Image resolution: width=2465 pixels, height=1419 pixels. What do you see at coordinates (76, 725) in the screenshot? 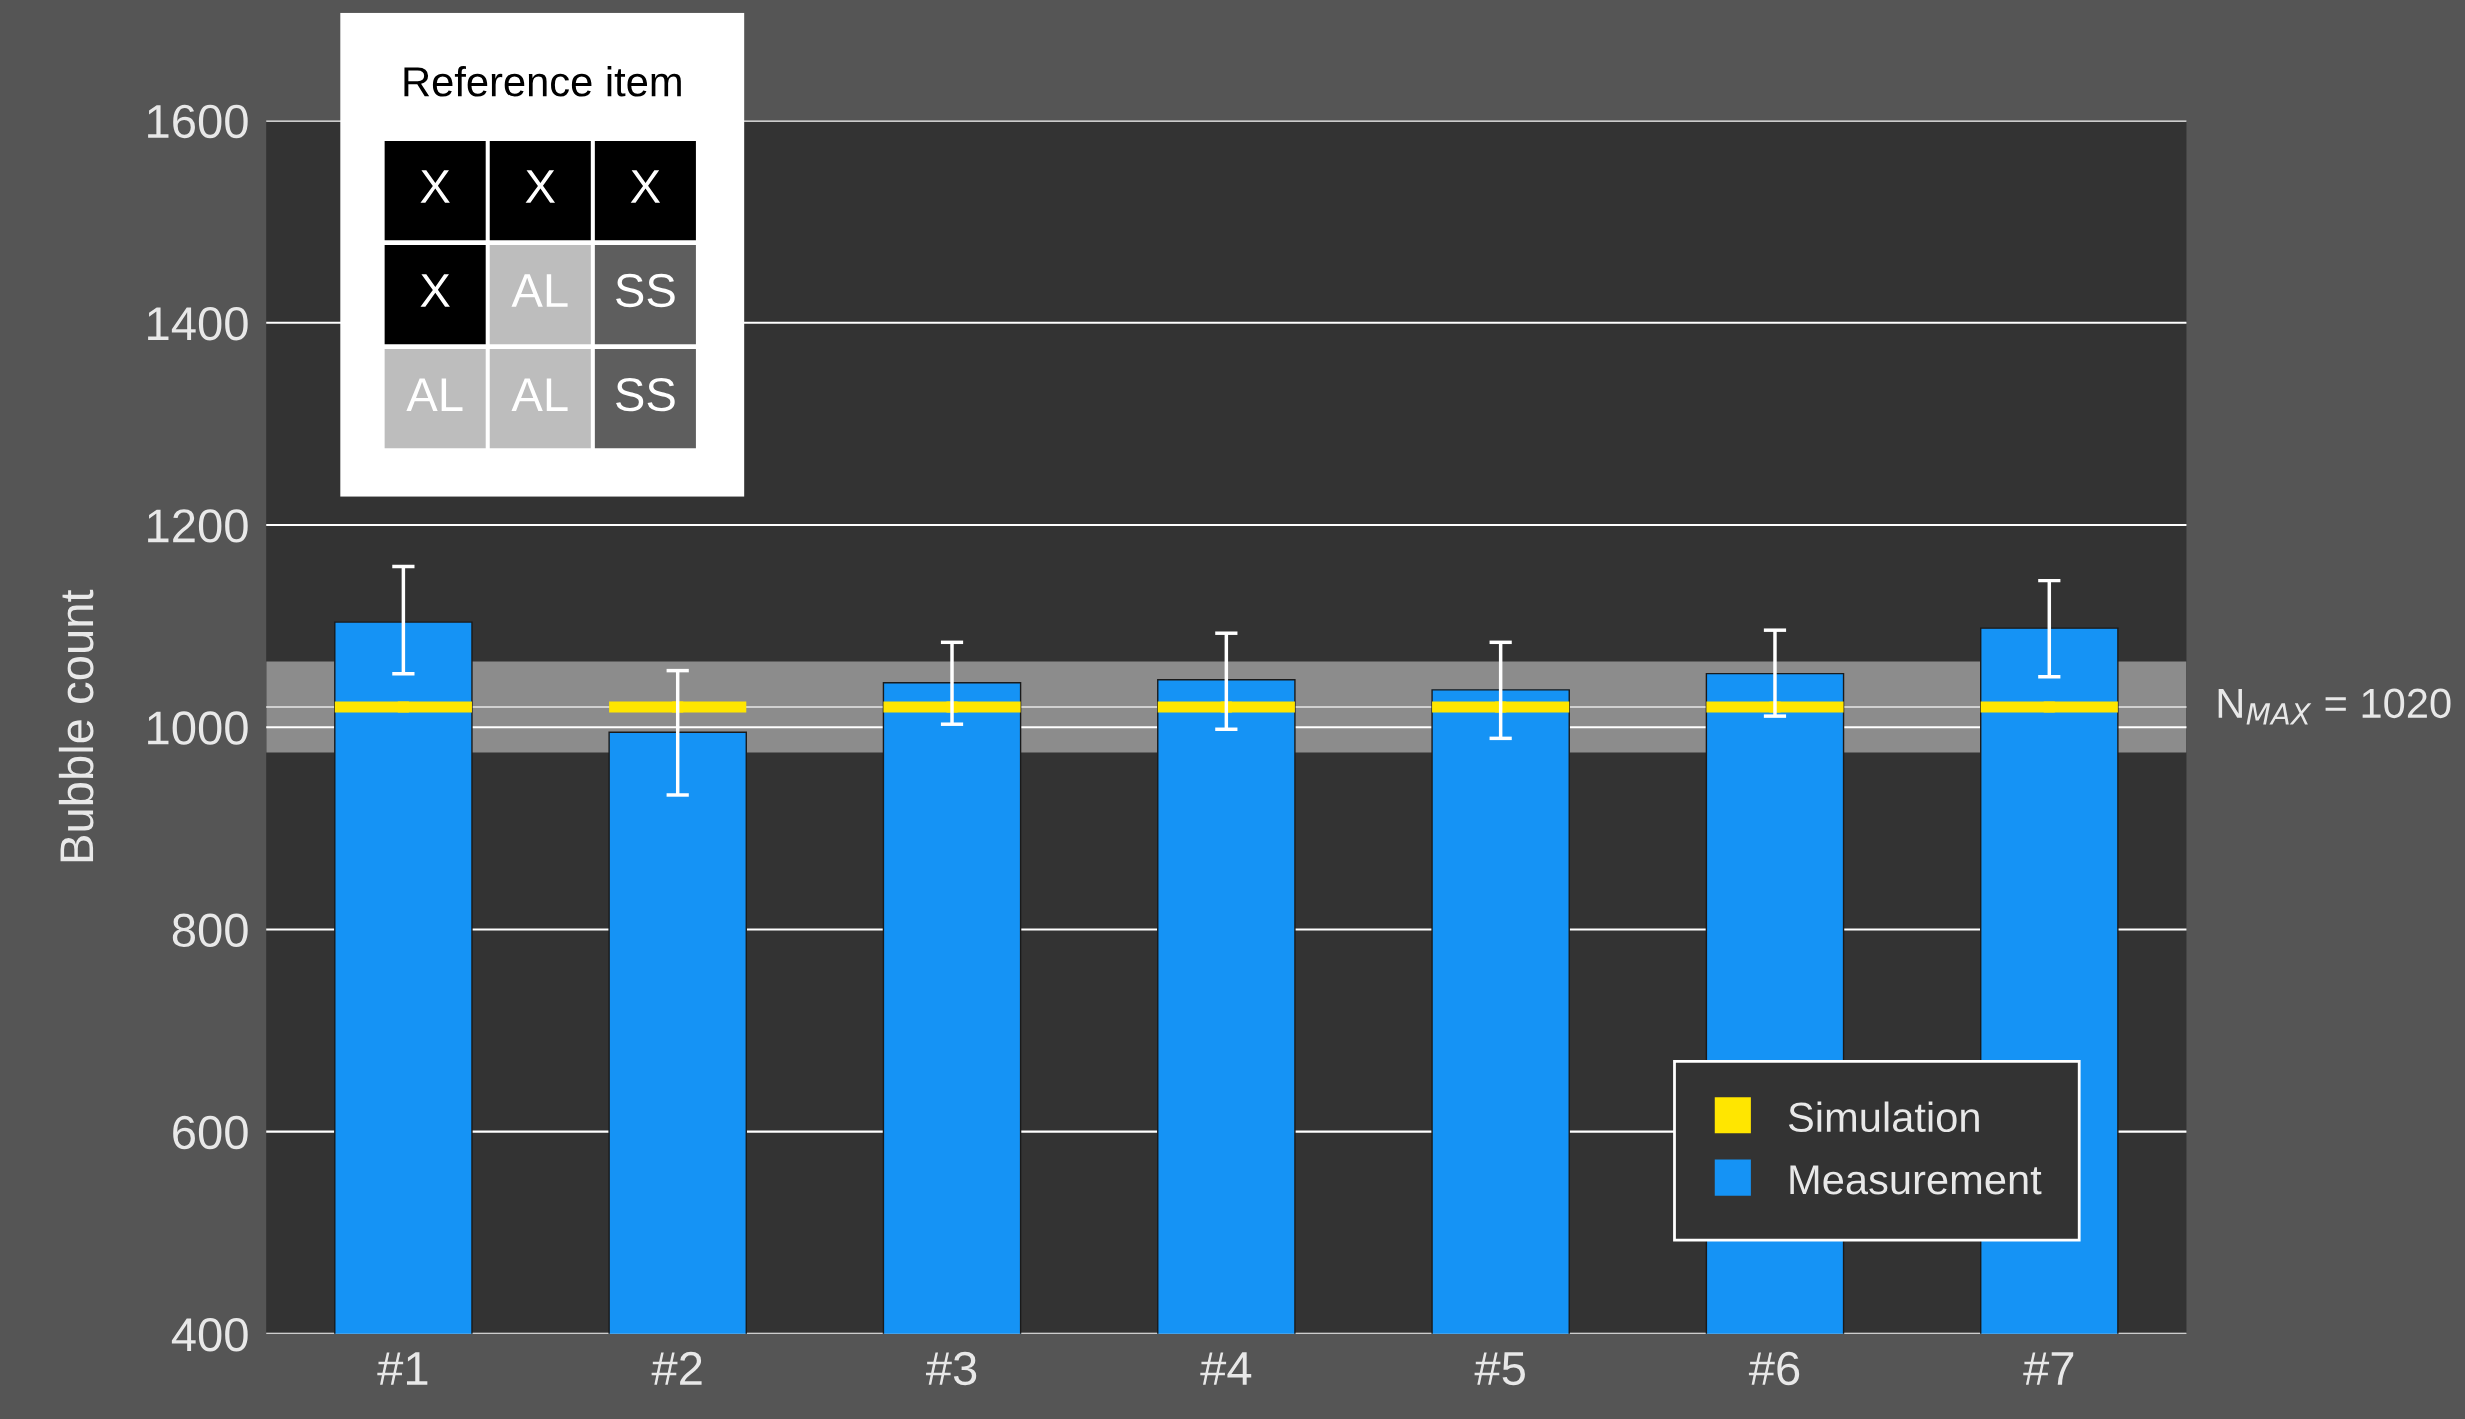
I see `y-axis-title: Bubble count` at bounding box center [76, 725].